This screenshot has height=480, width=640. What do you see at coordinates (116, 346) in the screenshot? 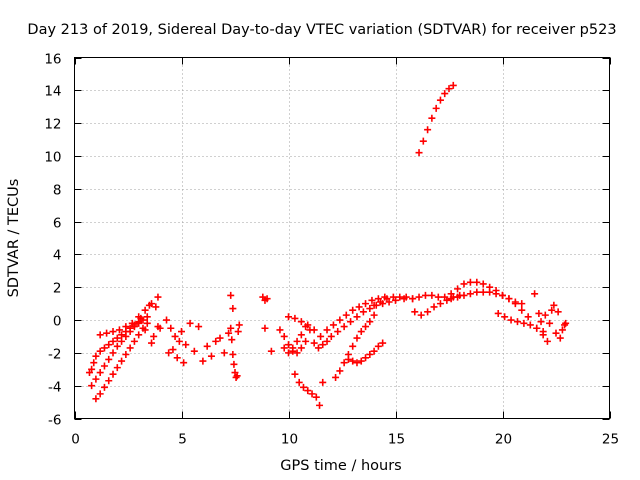
I see `series-arc-a` at bounding box center [116, 346].